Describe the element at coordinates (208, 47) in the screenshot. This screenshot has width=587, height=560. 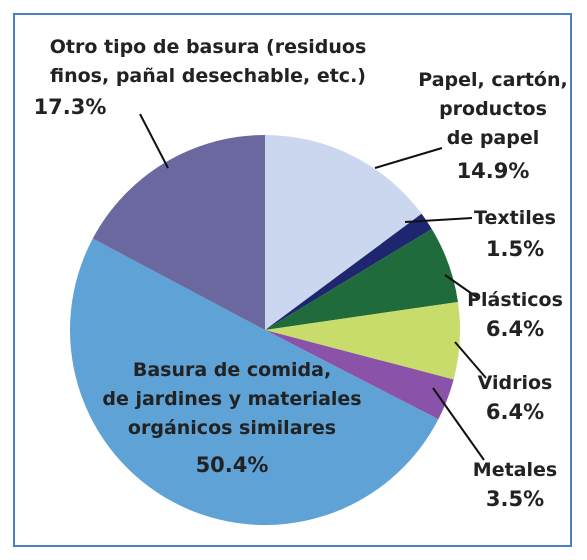
I see `label-line: Otro tipo de basura (residuos` at that location.